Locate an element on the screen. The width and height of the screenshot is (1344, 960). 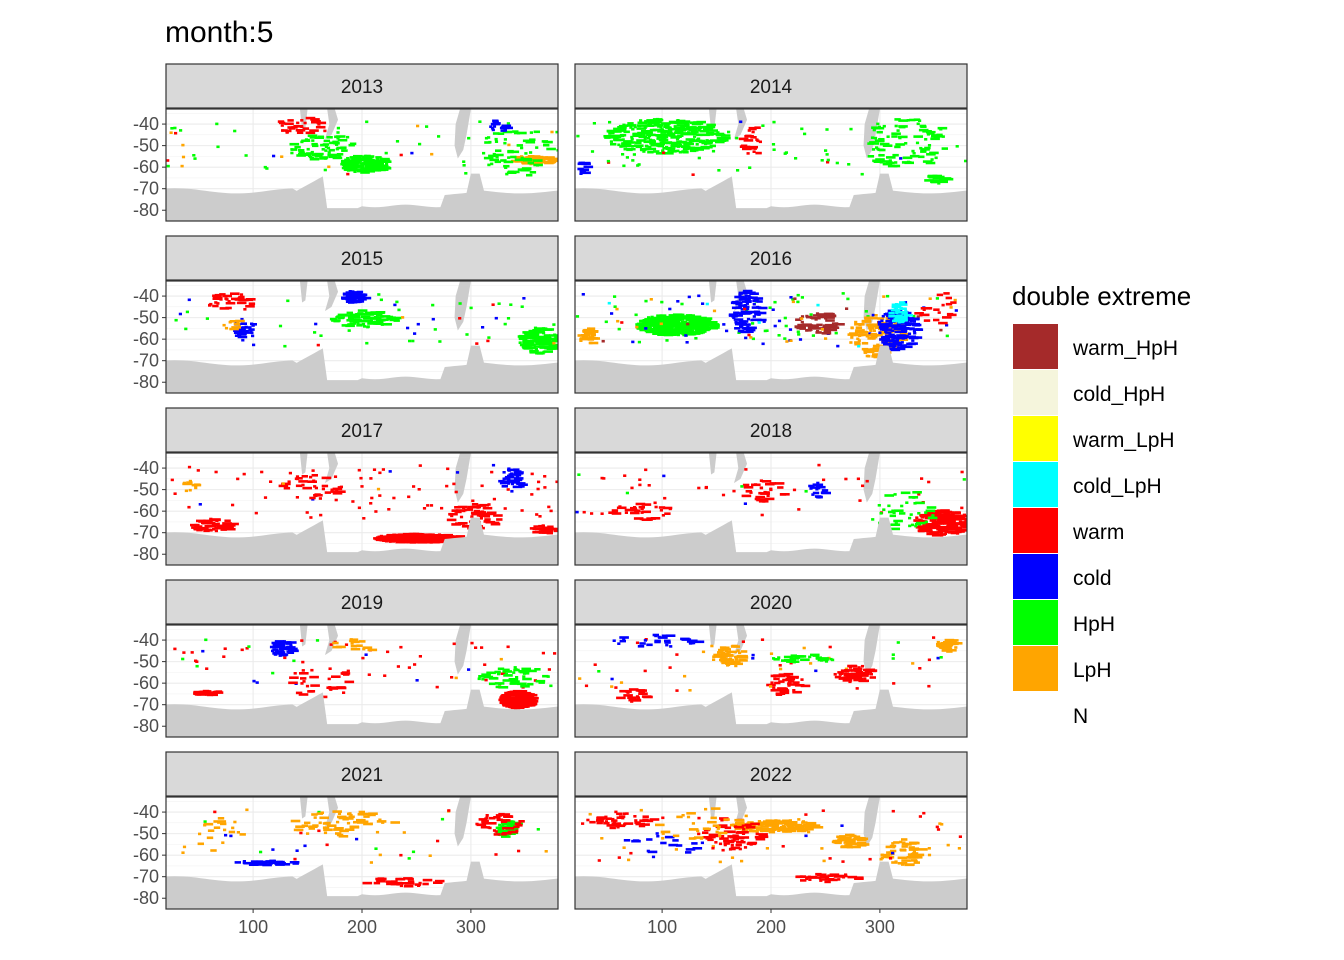
panel-border is located at coordinates (362, 165).